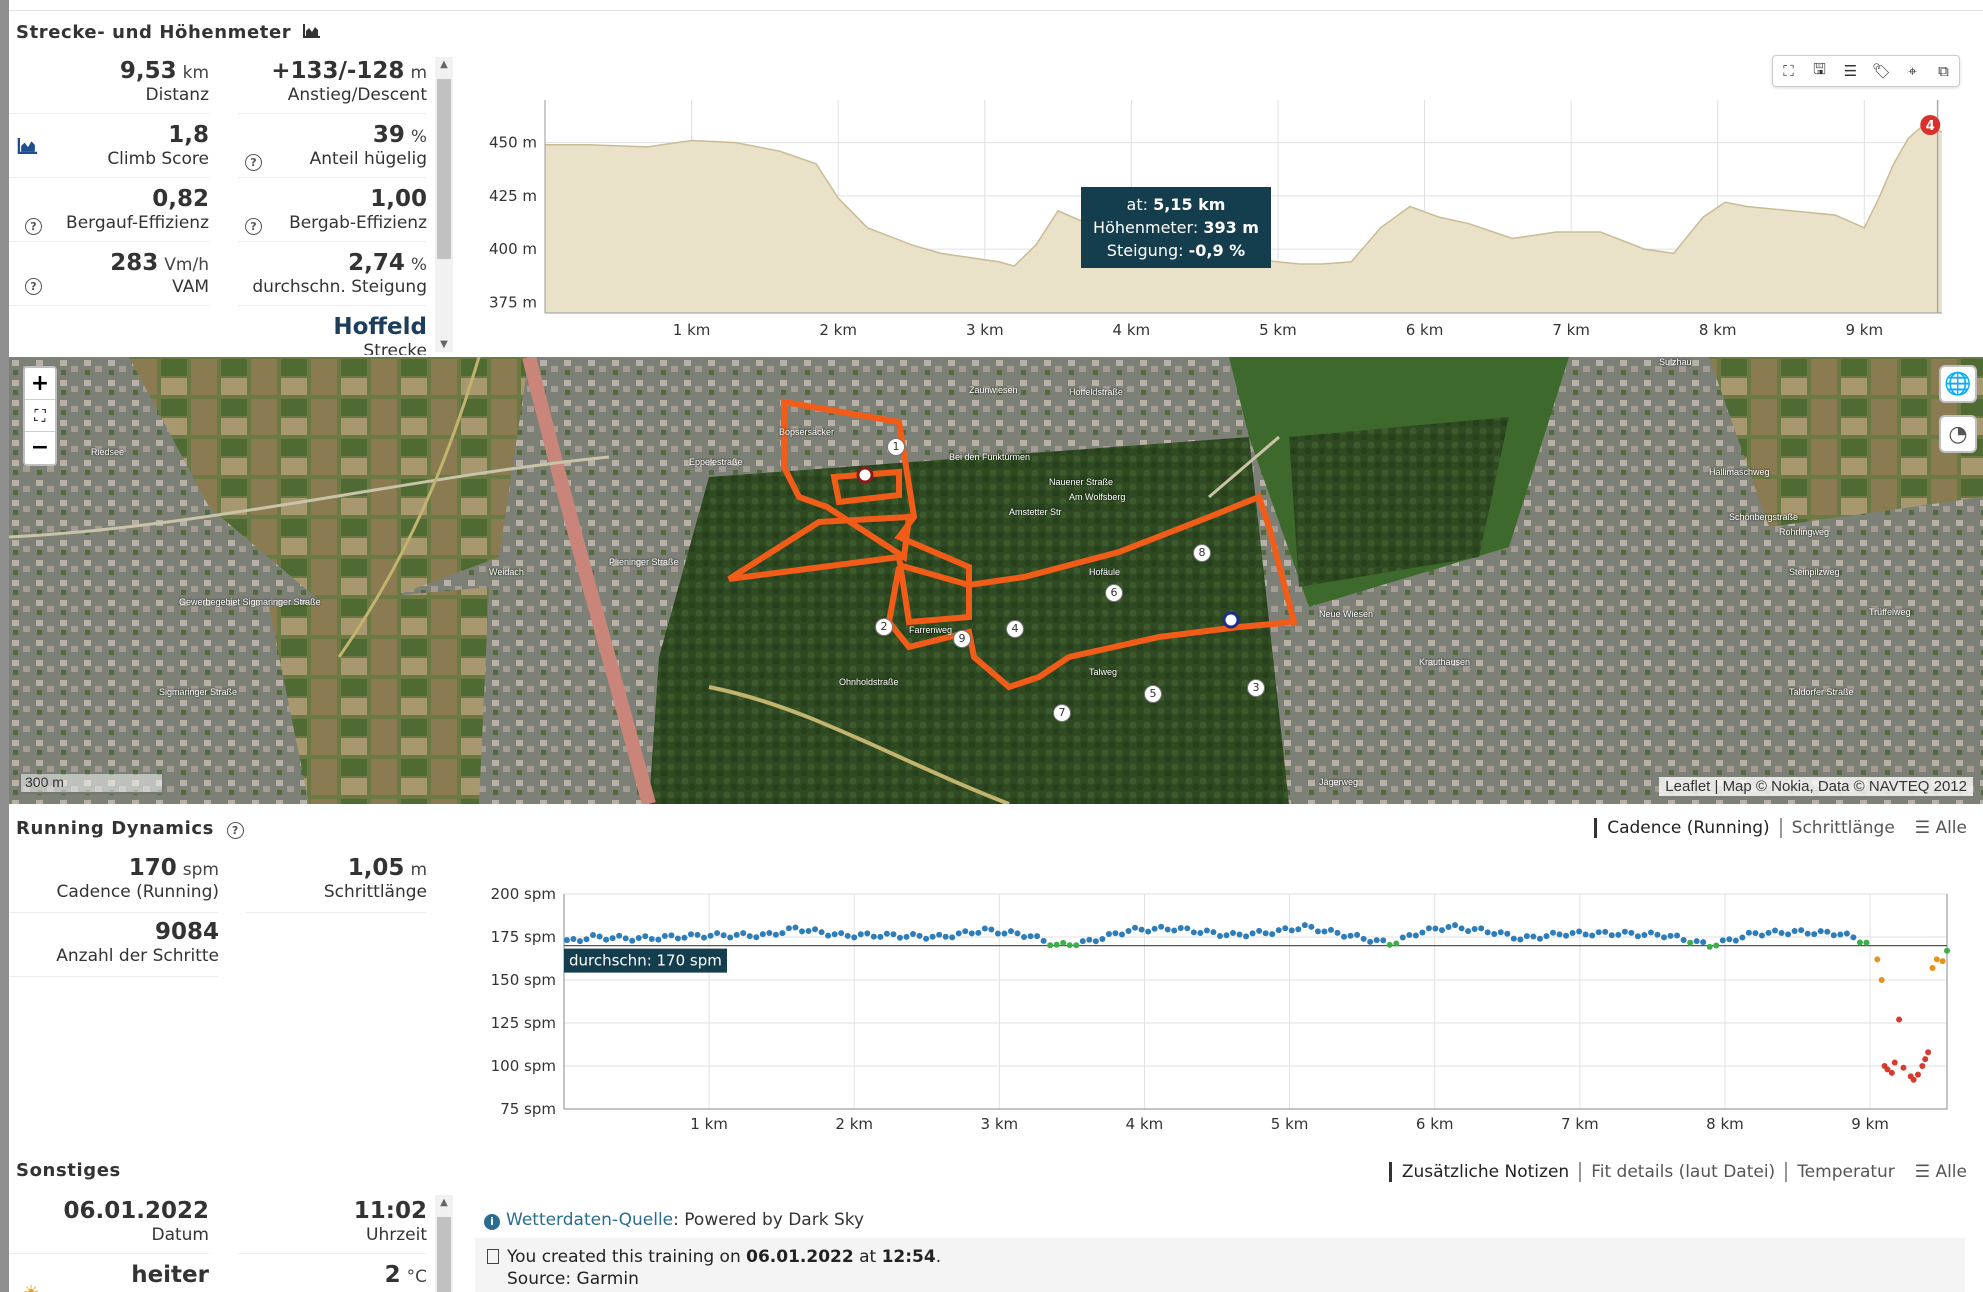  What do you see at coordinates (336, 884) in the screenshot?
I see `metric-stride-length: 1,05 m Schrittlänge` at bounding box center [336, 884].